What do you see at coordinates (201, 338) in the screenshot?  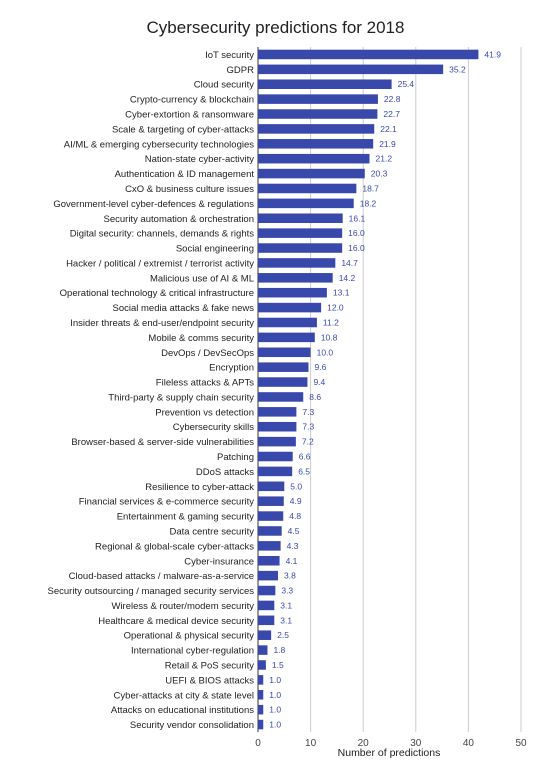 I see `category-label: Mobile & comms security` at bounding box center [201, 338].